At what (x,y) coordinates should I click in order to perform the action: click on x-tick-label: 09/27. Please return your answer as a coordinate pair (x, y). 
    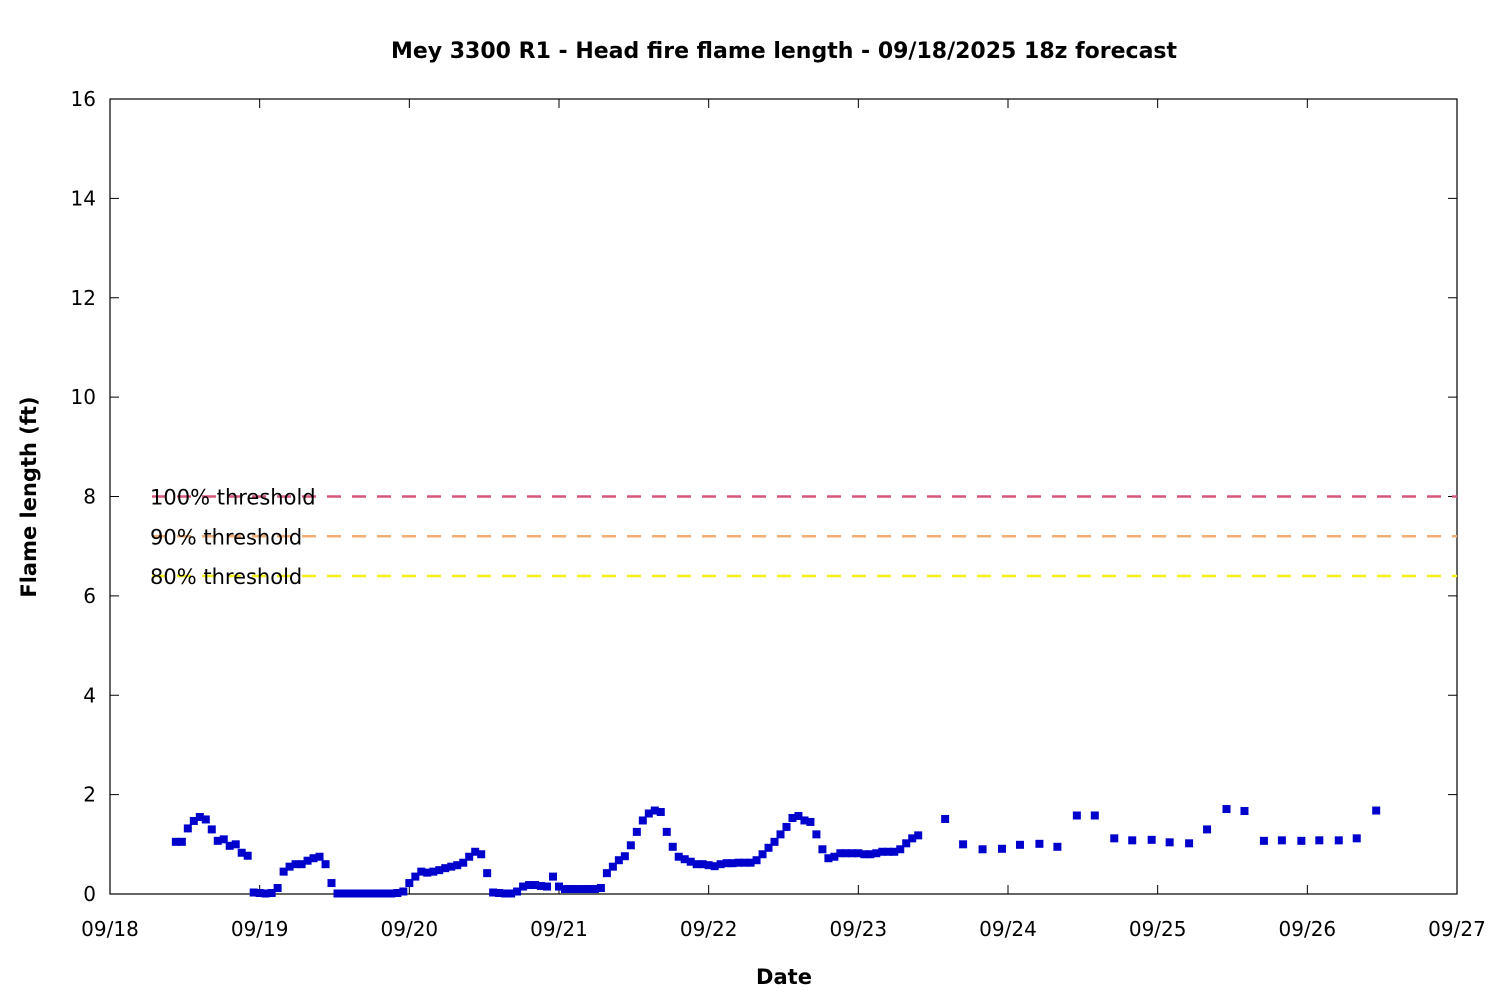
    Looking at the image, I should click on (1457, 929).